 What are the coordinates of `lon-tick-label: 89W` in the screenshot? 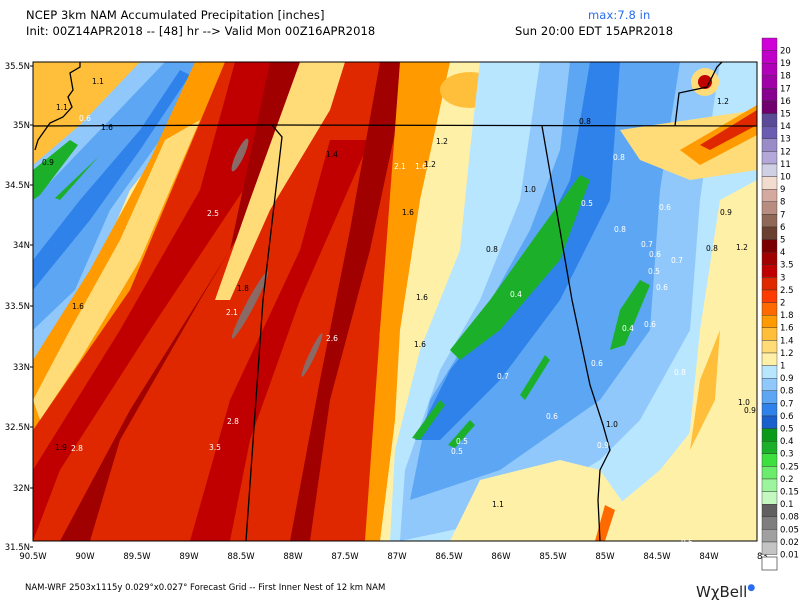 It's located at (189, 557).